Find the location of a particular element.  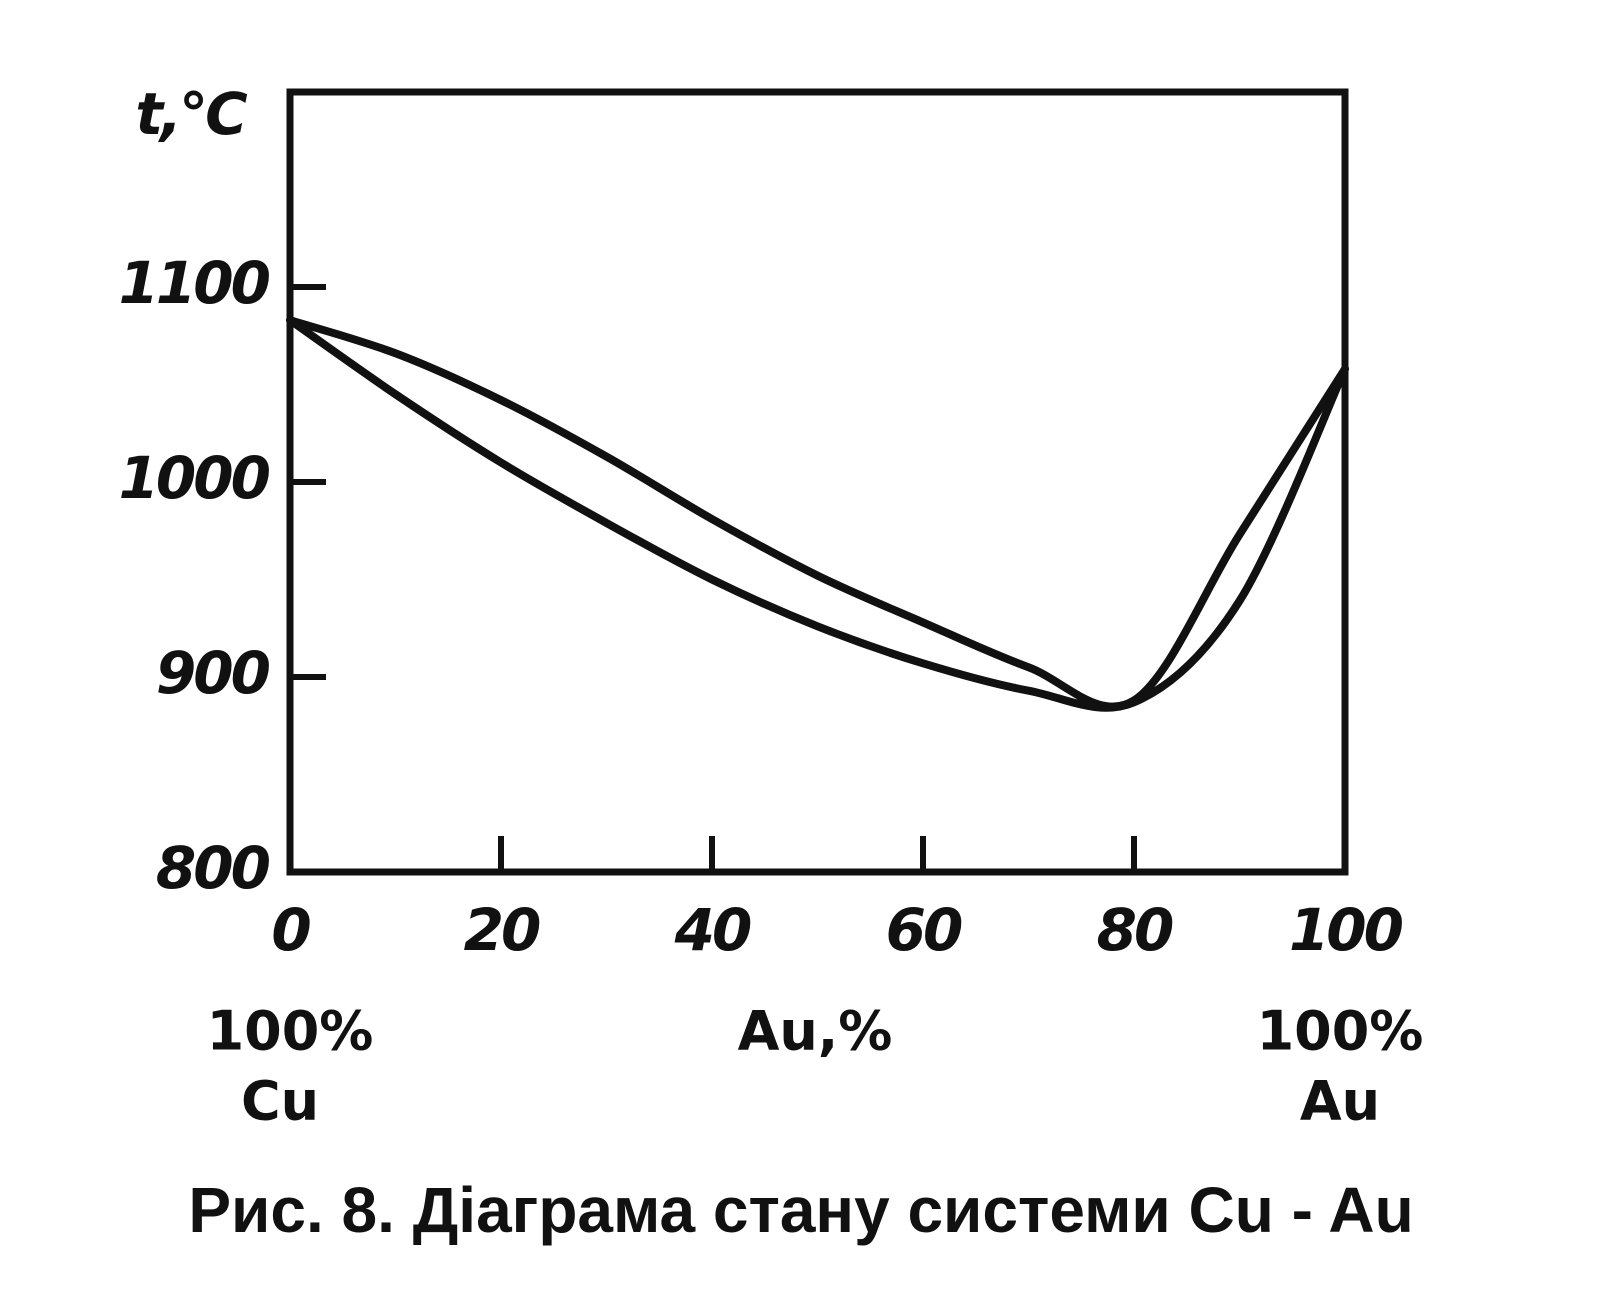

left-end-label: Cu is located at coordinates (280, 1101).